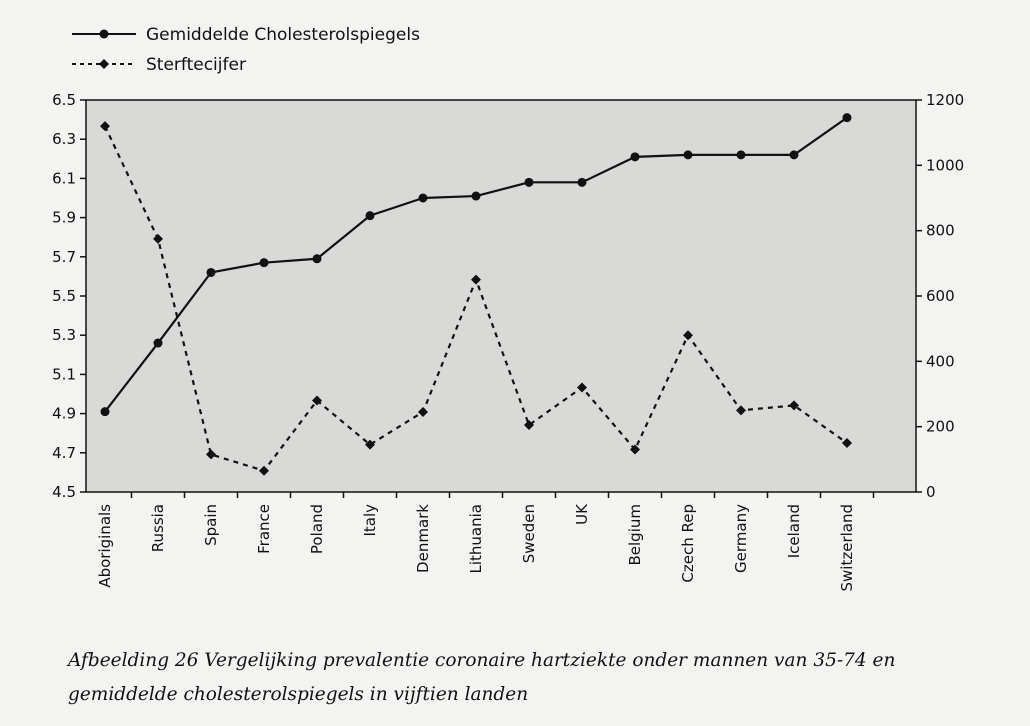 The width and height of the screenshot is (1030, 726). I want to click on left-axis: 4.5 4.7 4.9 5.1 5.3 5.5 5.7 5.9 6.1 6.3 6.5, so click(69, 296).